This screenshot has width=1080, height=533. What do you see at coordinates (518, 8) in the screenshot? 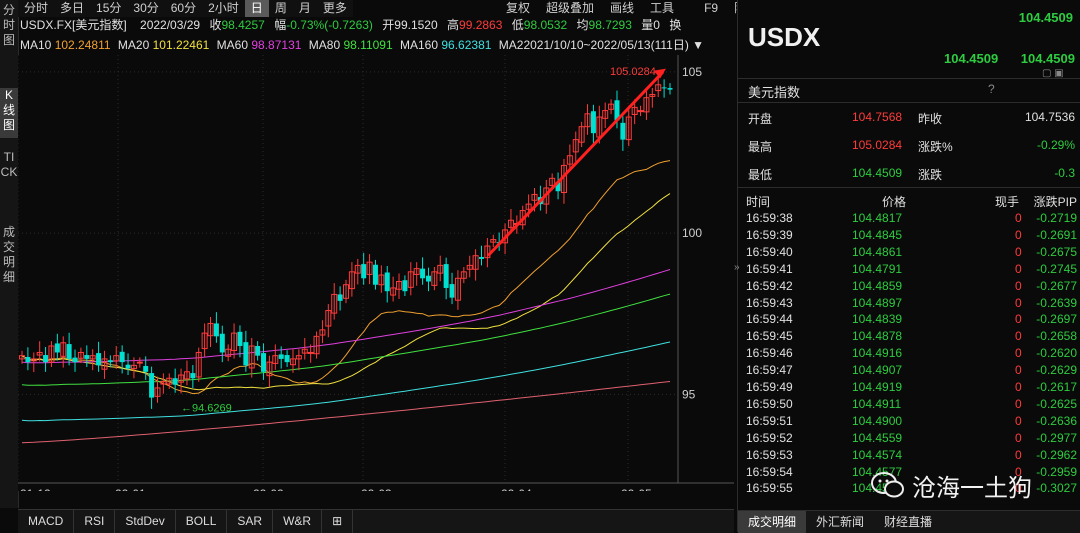
I see `adjust-button: 复权` at bounding box center [518, 8].